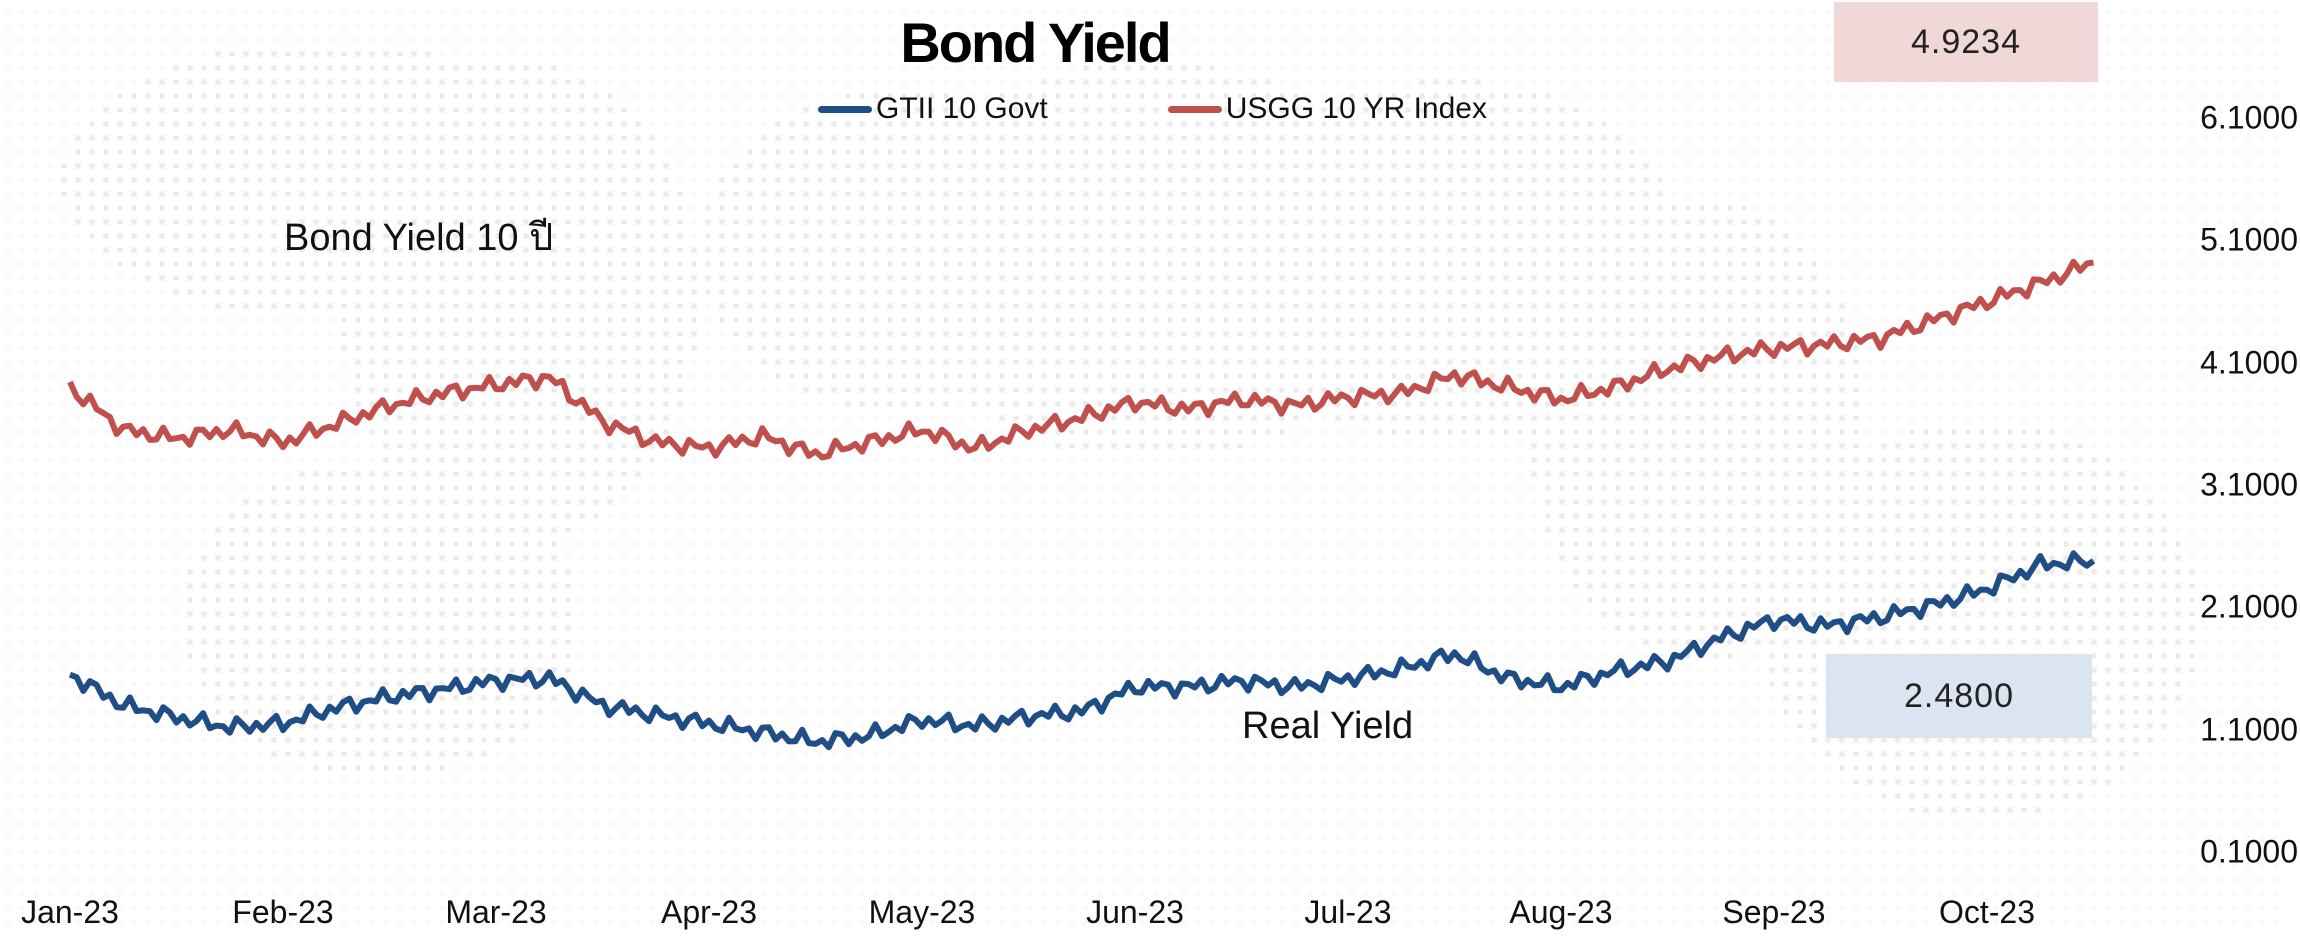 The height and width of the screenshot is (937, 2300). Describe the element at coordinates (2249, 362) in the screenshot. I see `y-tick-label: 4.1000` at that location.